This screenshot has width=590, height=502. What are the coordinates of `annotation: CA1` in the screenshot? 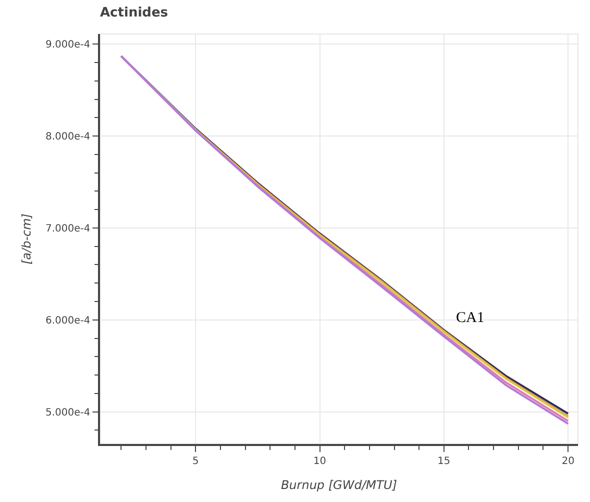 It's located at (470, 318).